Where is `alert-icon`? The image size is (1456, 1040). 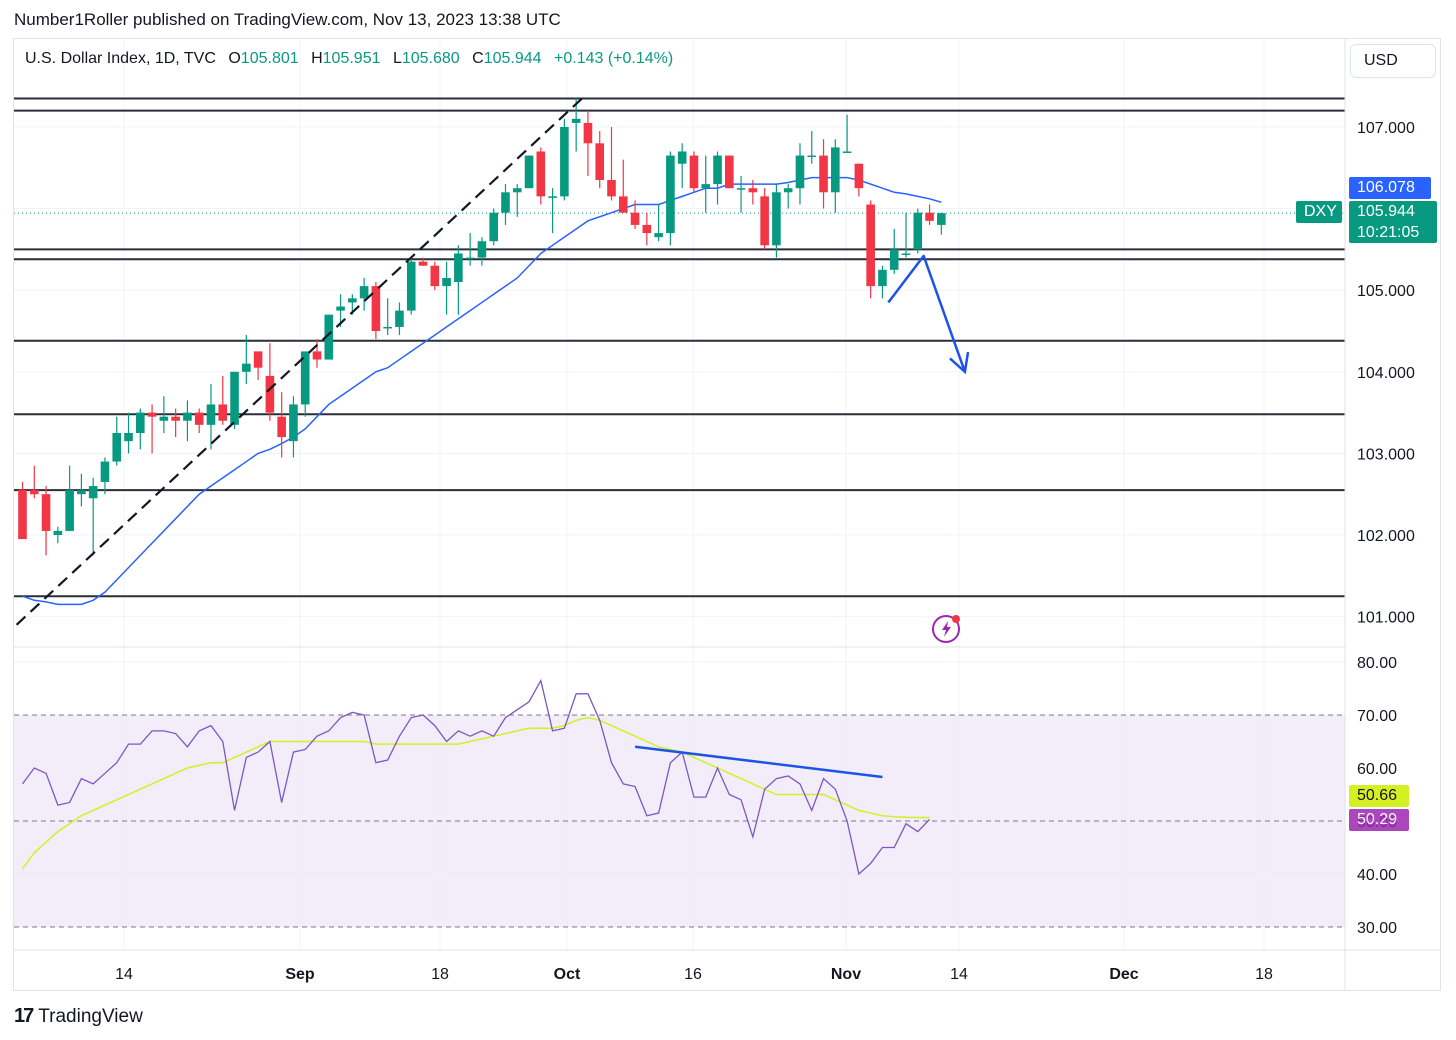
alert-icon is located at coordinates (946, 629).